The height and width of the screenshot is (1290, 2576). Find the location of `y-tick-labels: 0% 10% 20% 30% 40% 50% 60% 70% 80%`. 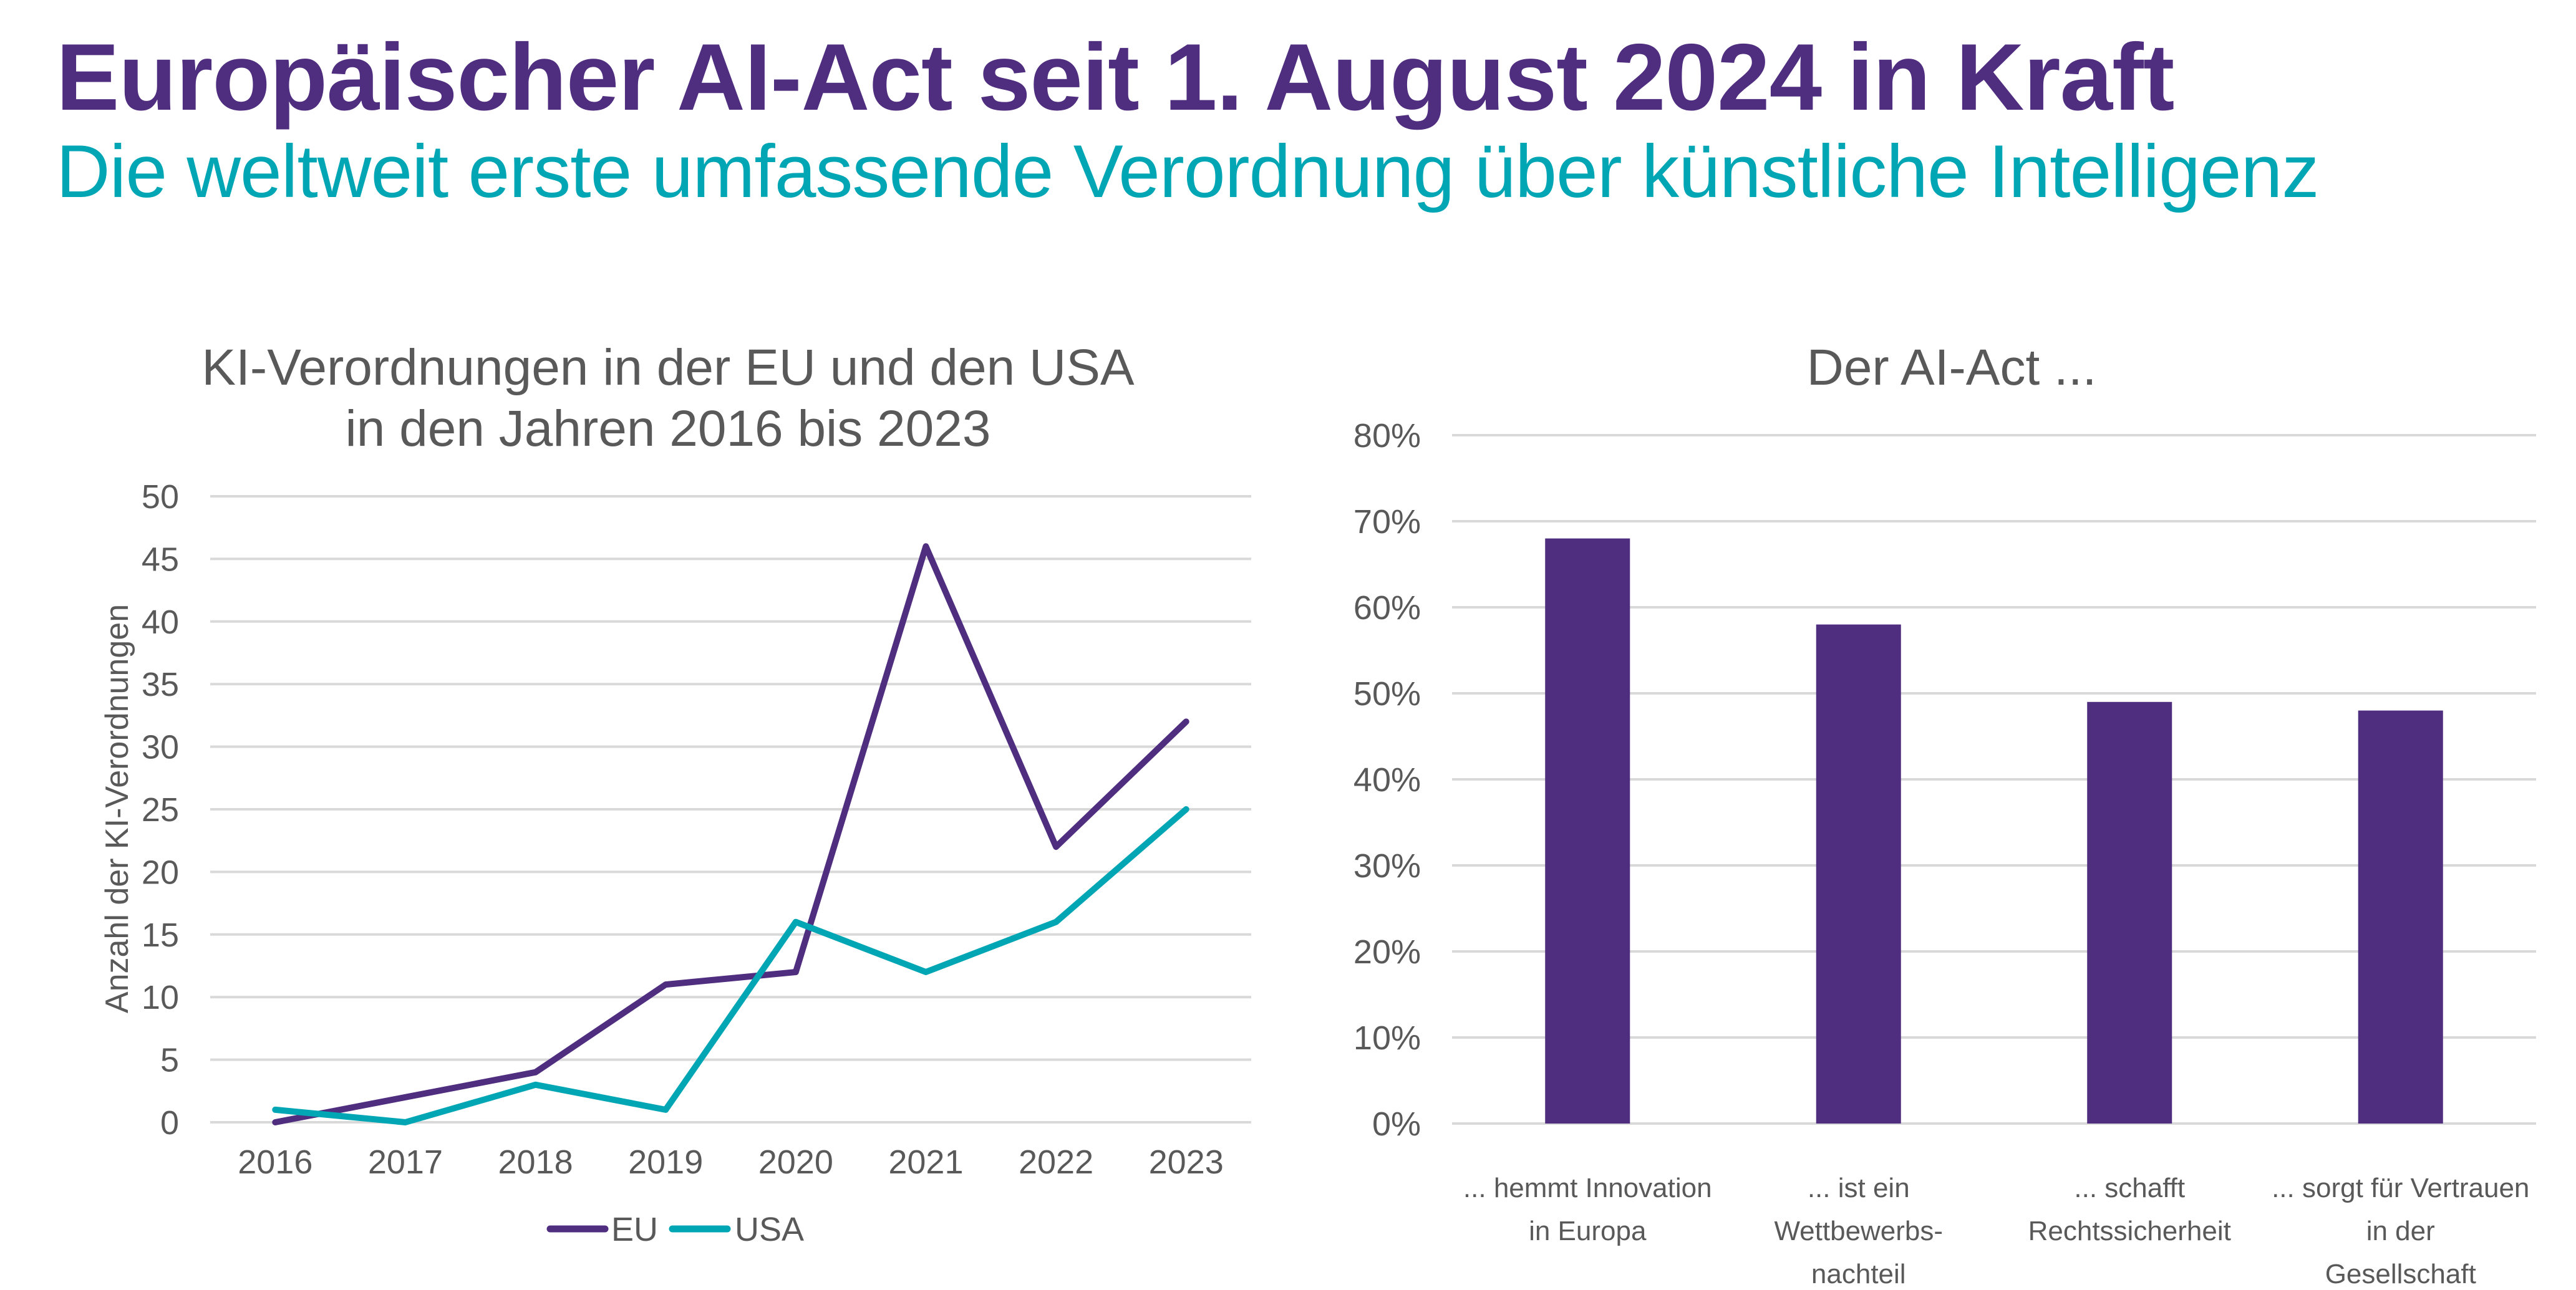

y-tick-labels: 0% 10% 20% 30% 40% 50% 60% 70% 80% is located at coordinates (1387, 780).